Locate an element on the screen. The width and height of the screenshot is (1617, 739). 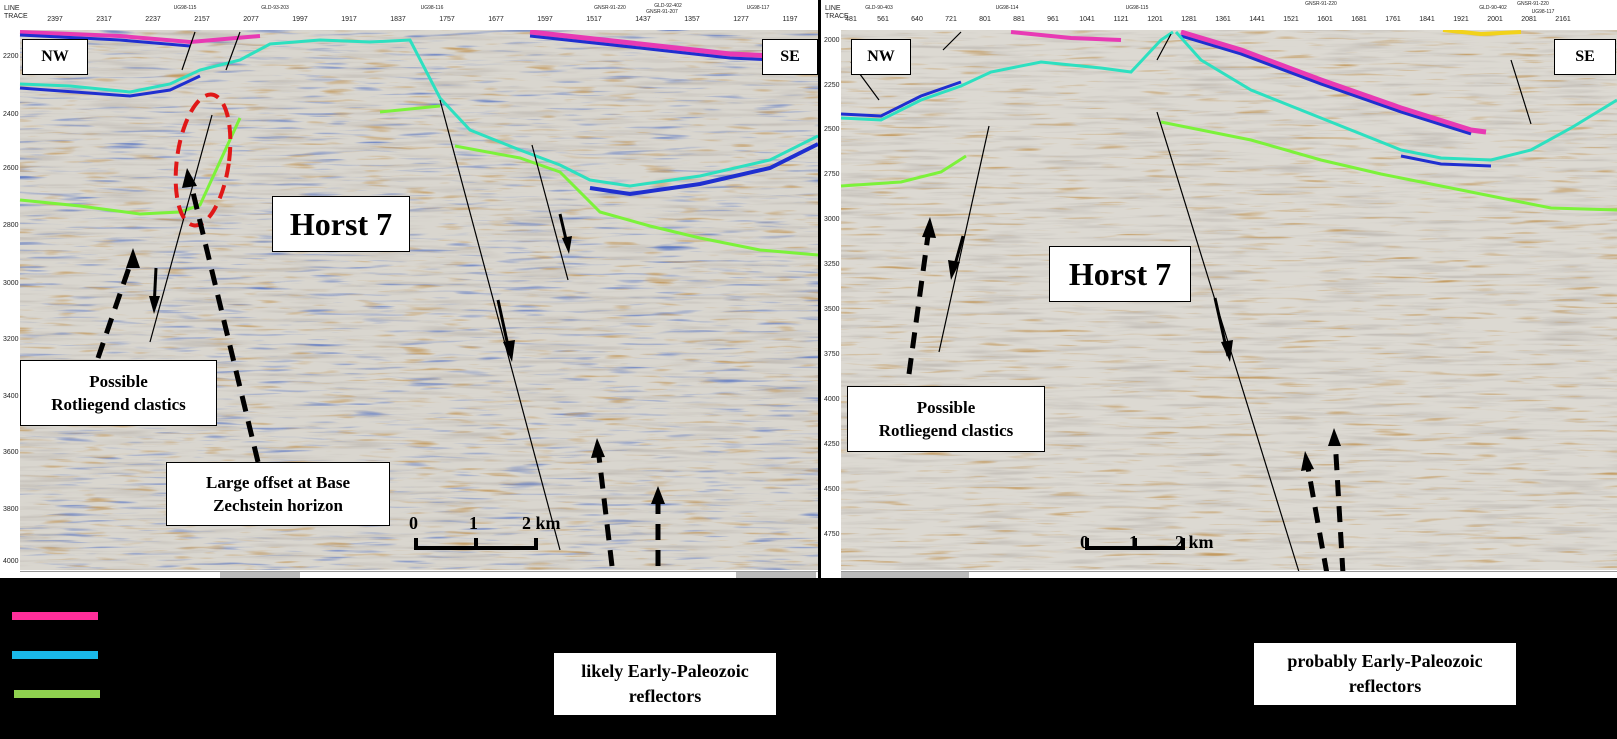
trace-tick: 2317 is located at coordinates (104, 19).